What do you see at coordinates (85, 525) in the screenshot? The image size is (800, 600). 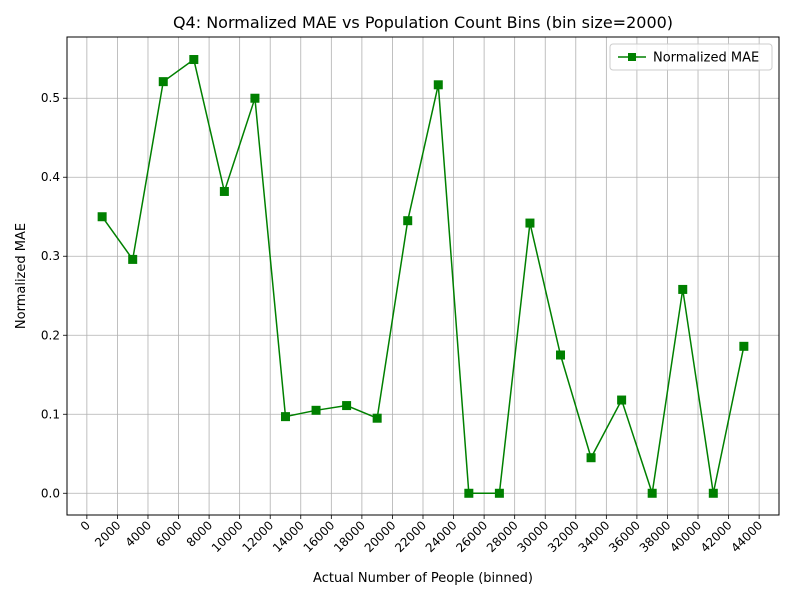 I see `x-tick-label: 0` at bounding box center [85, 525].